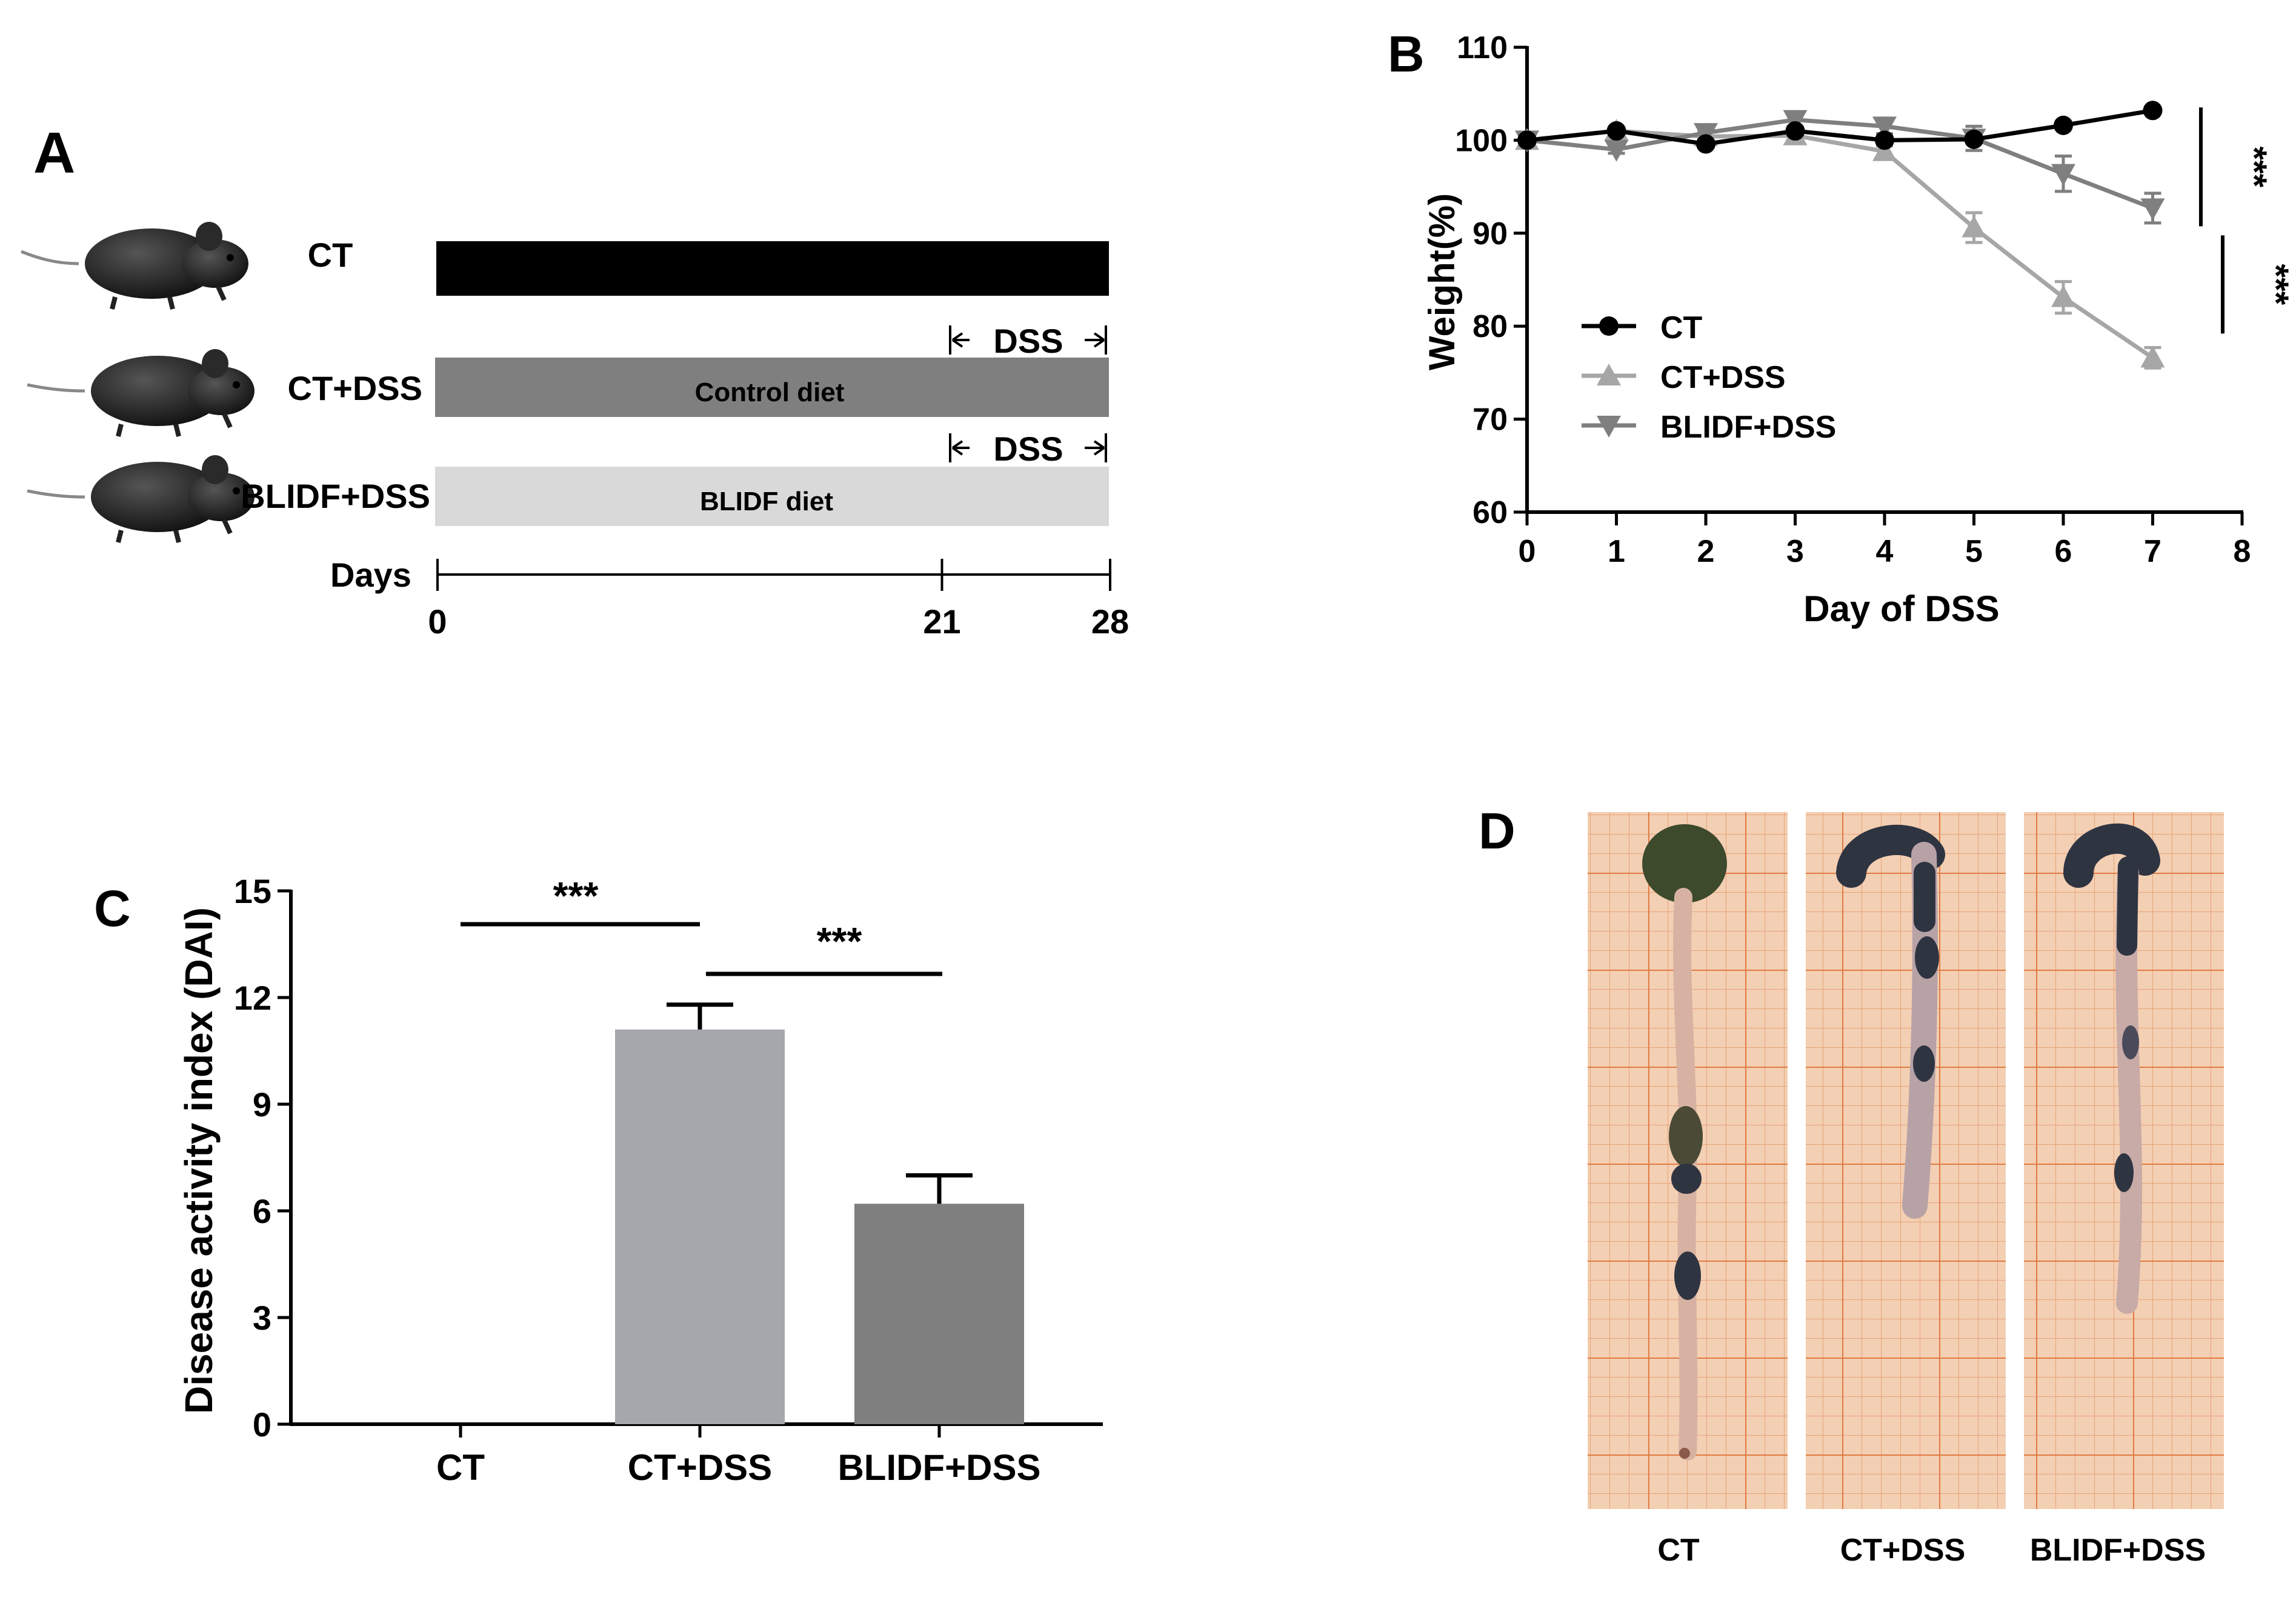 This screenshot has width=2296, height=1606. I want to click on legend-label: CT, so click(1681, 327).